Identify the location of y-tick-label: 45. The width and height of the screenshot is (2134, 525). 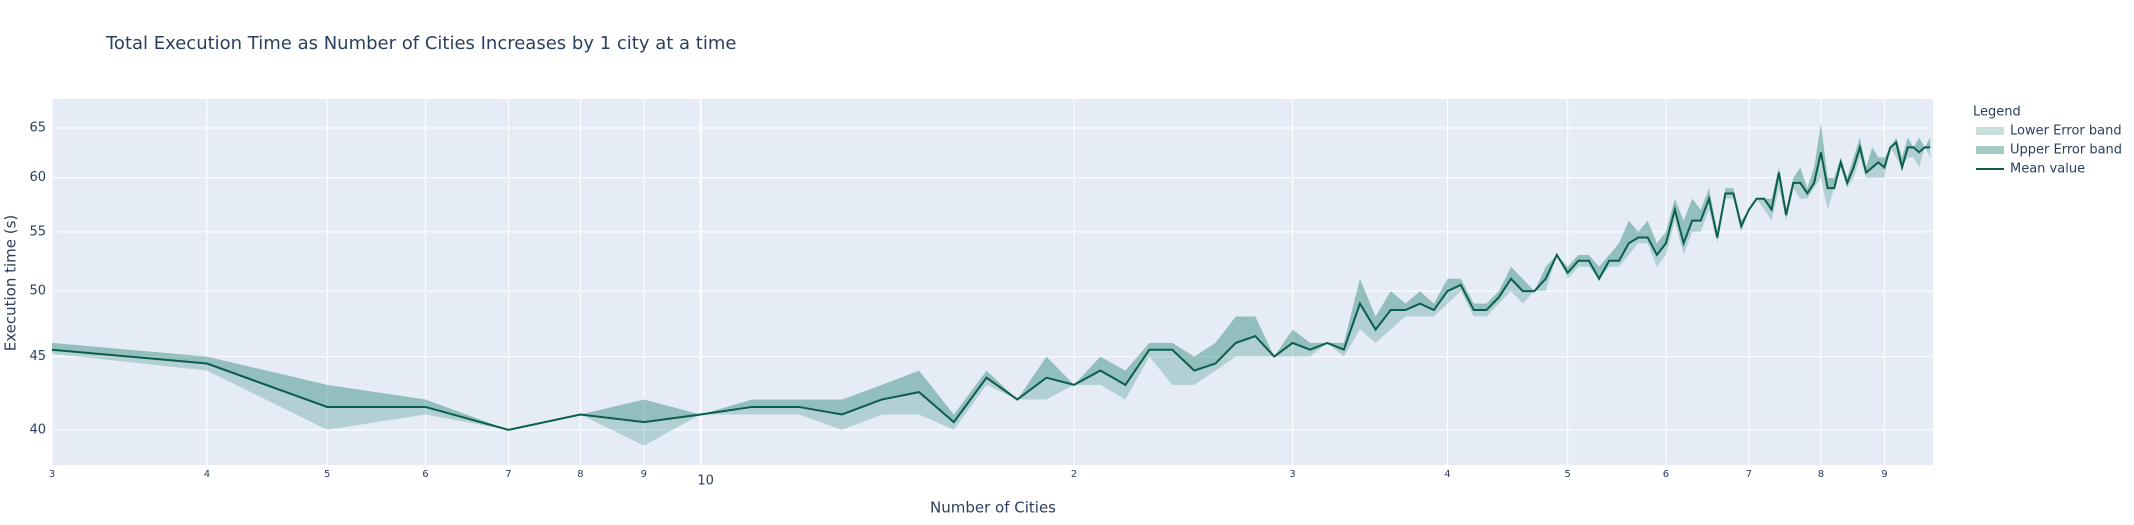
(37, 356).